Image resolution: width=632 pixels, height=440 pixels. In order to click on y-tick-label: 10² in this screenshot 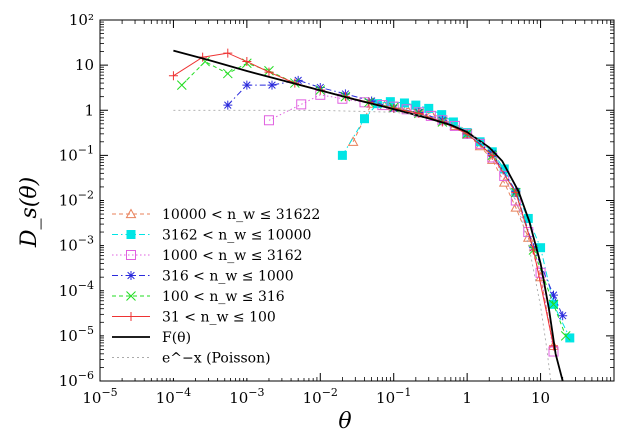, I will do `click(81, 20)`.